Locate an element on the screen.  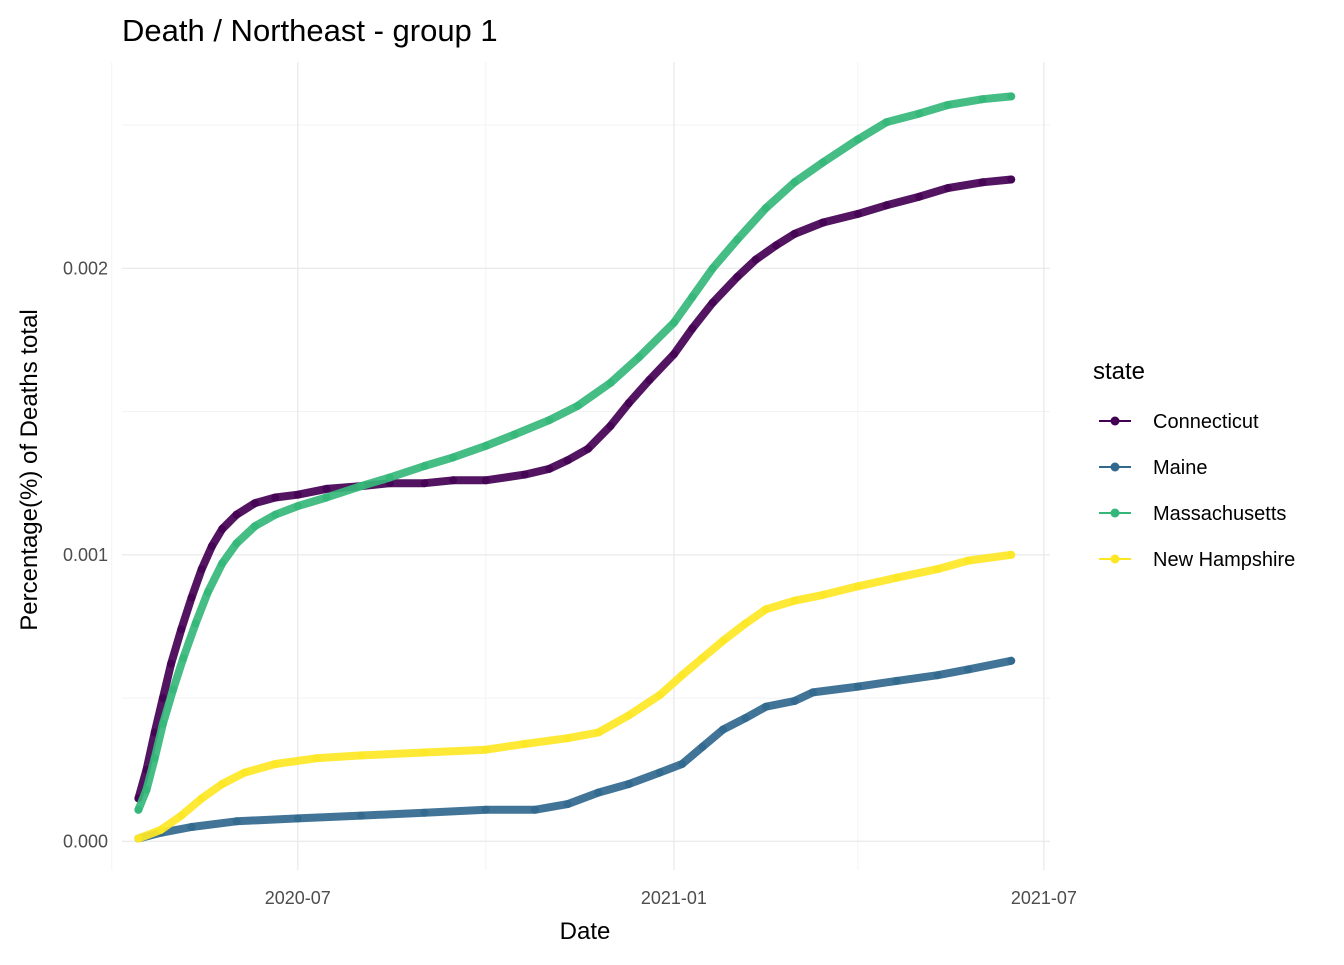
y-axis: 0.000 0.001 0.002 is located at coordinates (85, 554).